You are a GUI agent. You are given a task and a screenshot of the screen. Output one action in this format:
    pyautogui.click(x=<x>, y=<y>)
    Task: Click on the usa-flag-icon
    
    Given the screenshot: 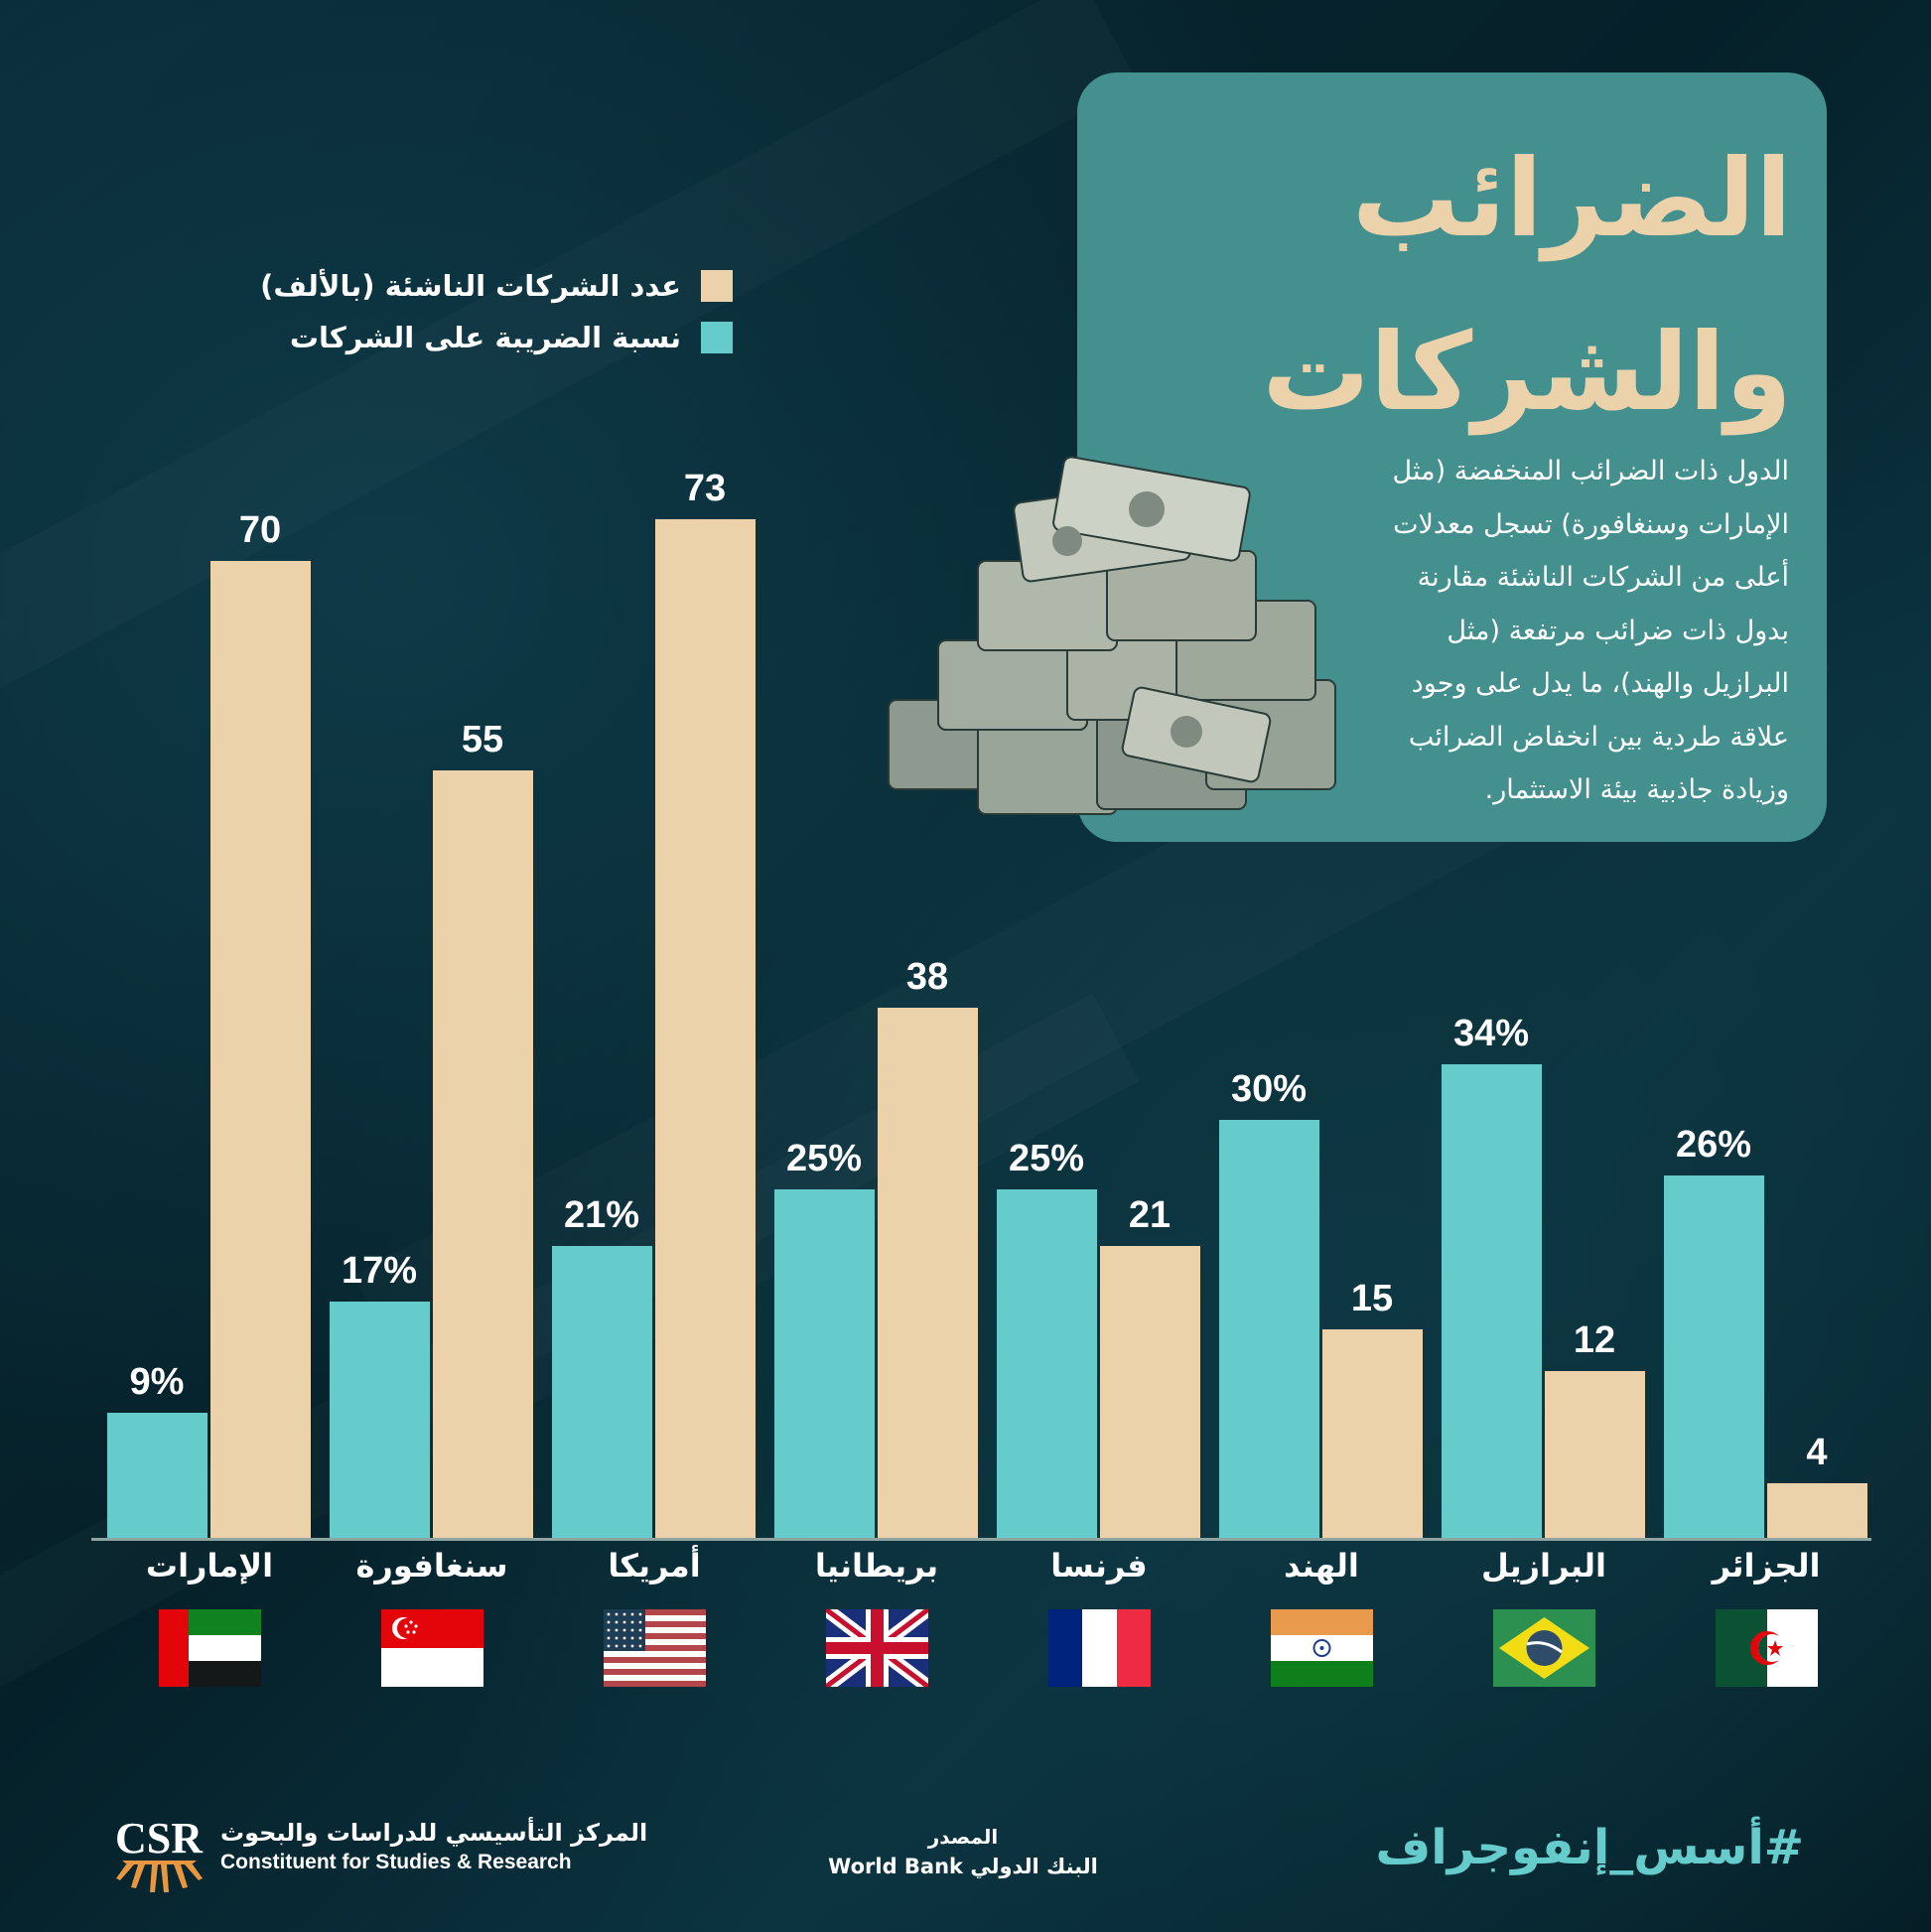 What is the action you would take?
    pyautogui.click(x=655, y=1648)
    